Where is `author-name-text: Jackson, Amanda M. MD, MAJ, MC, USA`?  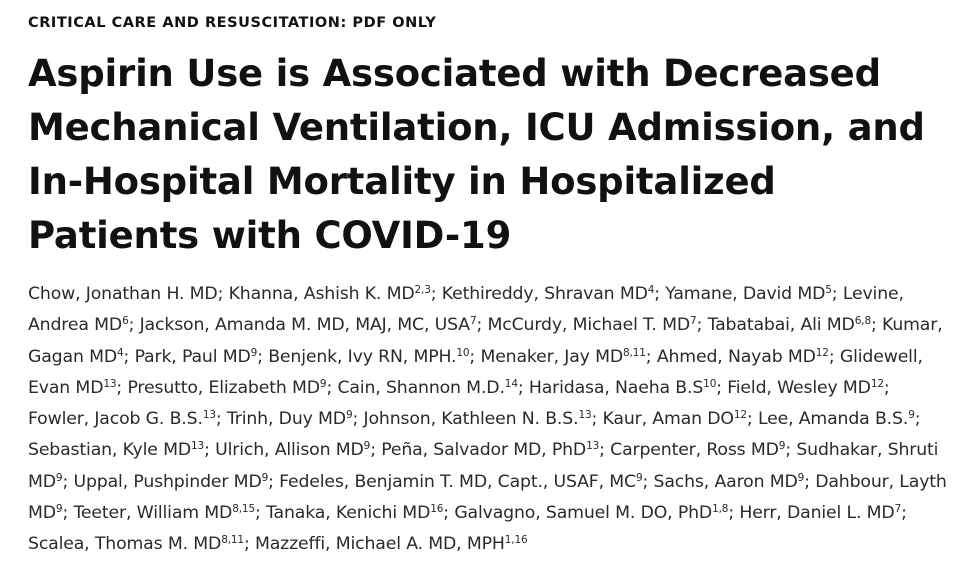 author-name-text: Jackson, Amanda M. MD, MAJ, MC, USA is located at coordinates (305, 325).